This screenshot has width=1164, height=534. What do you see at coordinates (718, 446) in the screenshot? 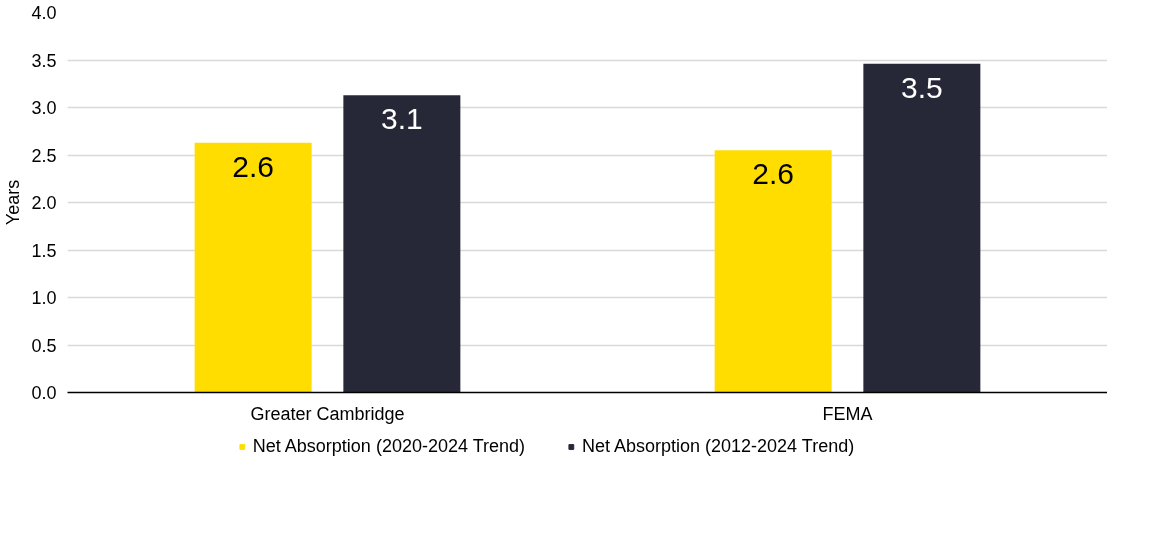
I see `legend-label: Net Absorption (2012-2024 Trend)` at bounding box center [718, 446].